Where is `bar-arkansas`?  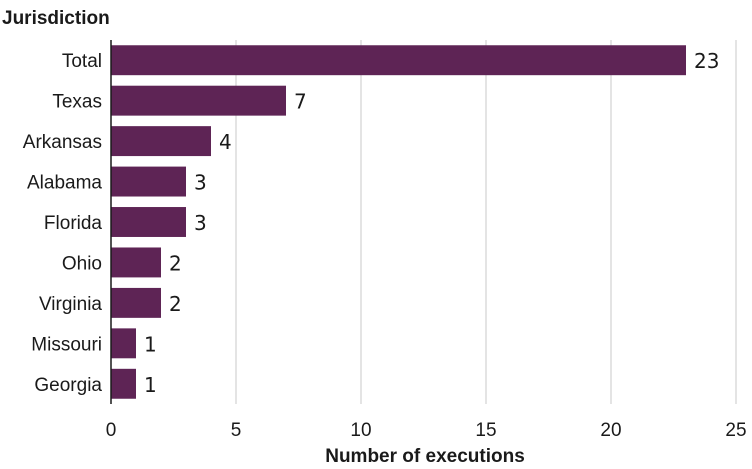
bar-arkansas is located at coordinates (161, 141).